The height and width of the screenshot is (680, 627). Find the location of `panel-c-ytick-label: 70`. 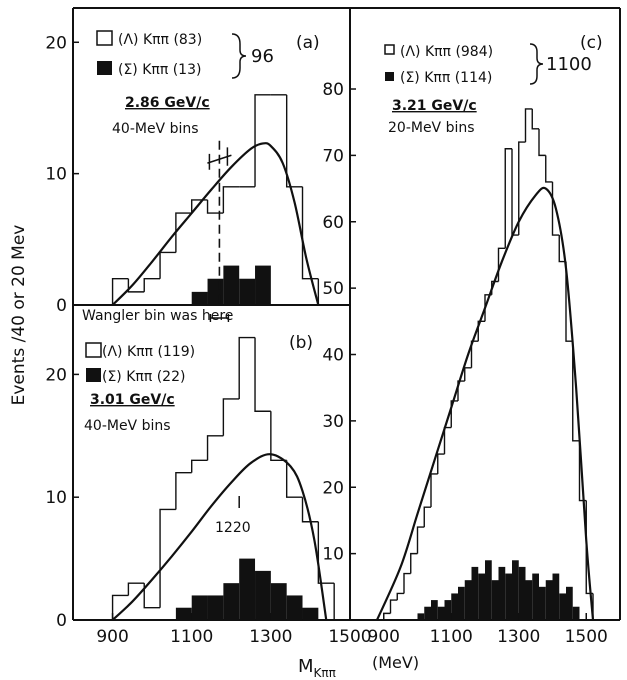

panel-c-ytick-label: 70 is located at coordinates (333, 156).